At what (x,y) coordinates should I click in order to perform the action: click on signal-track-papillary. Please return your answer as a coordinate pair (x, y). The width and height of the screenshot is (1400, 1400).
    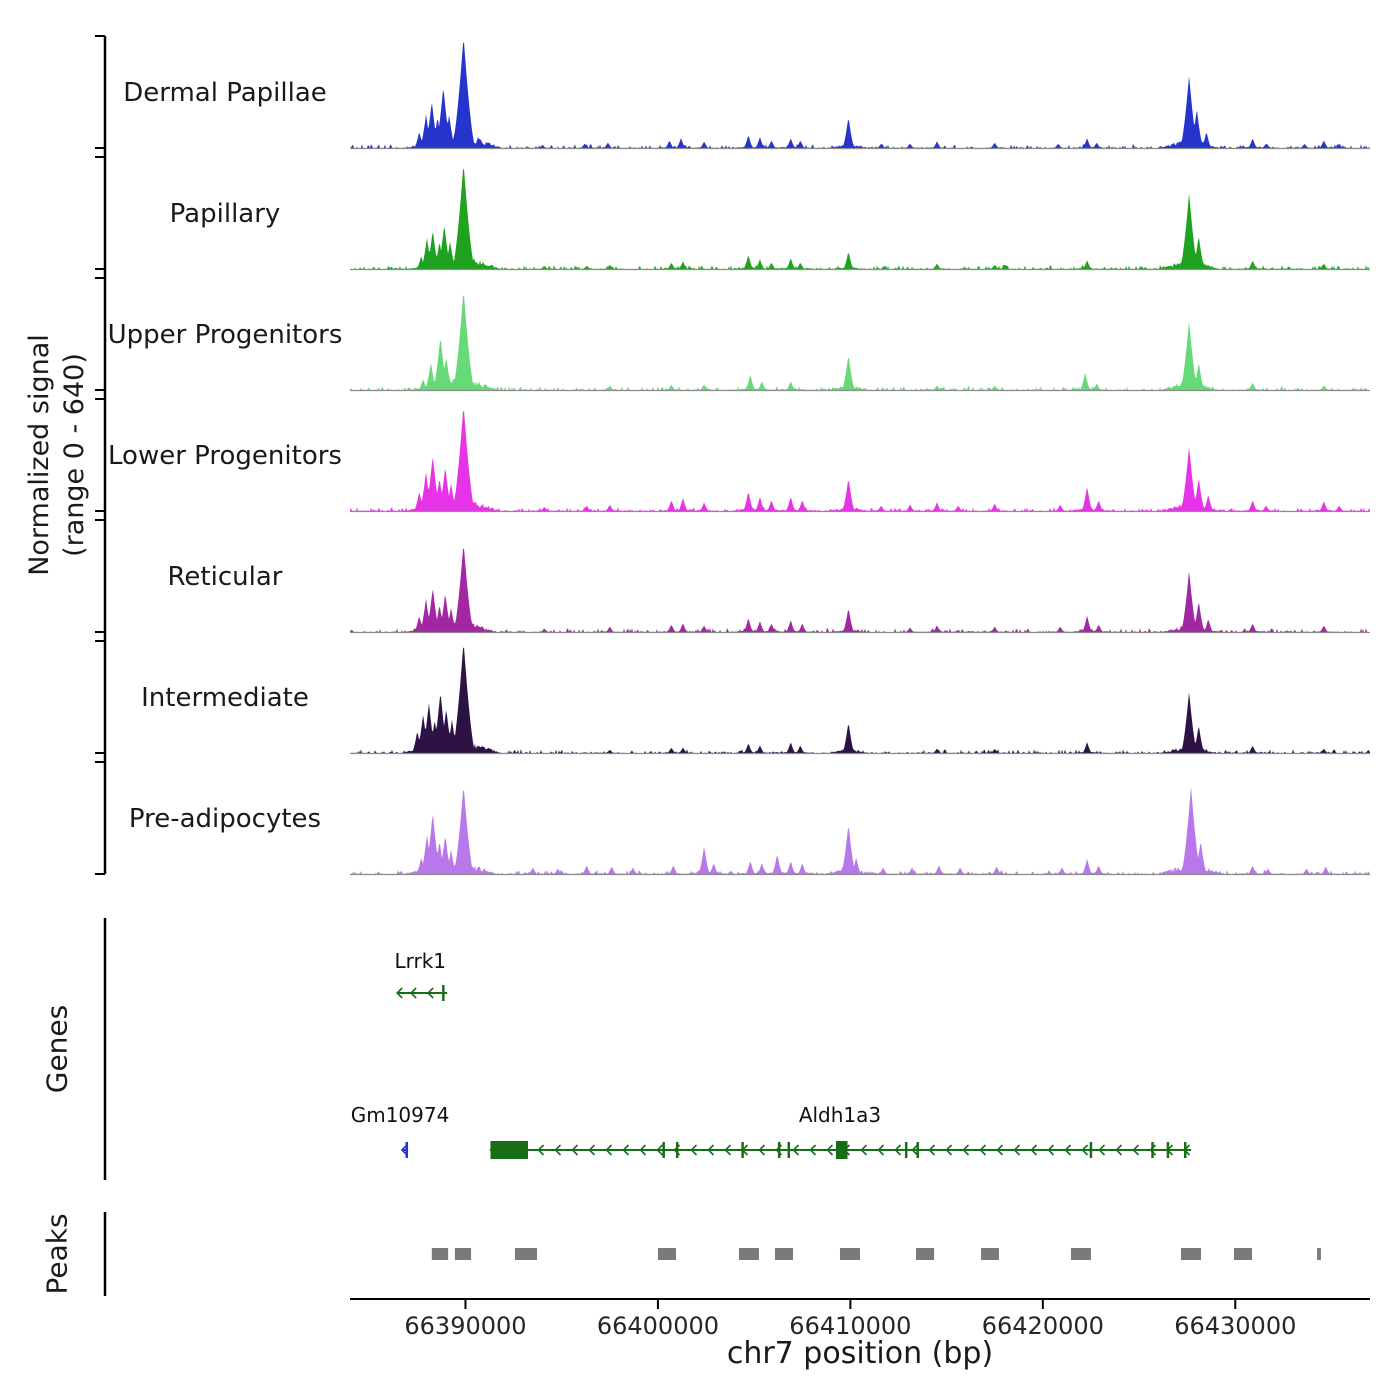
    Looking at the image, I should click on (860, 219).